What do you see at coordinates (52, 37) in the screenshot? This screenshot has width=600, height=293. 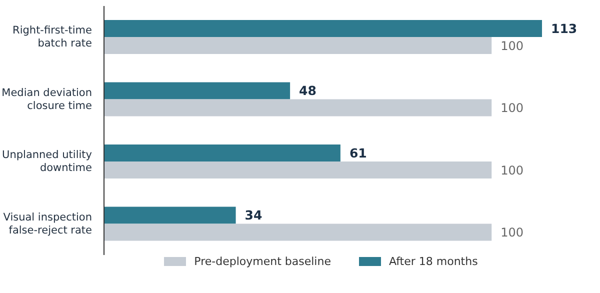 I see `y-tick-label: Right-first-time batch rate` at bounding box center [52, 37].